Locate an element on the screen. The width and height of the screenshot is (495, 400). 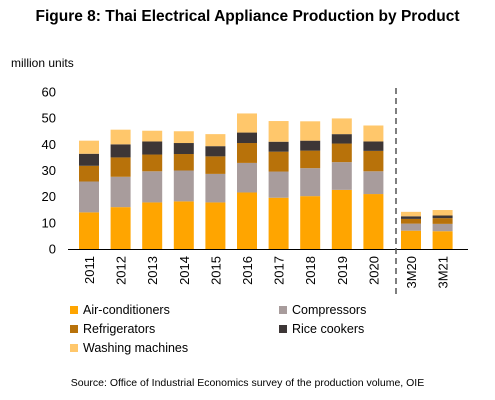
legend-label: Washing machines is located at coordinates (136, 348).